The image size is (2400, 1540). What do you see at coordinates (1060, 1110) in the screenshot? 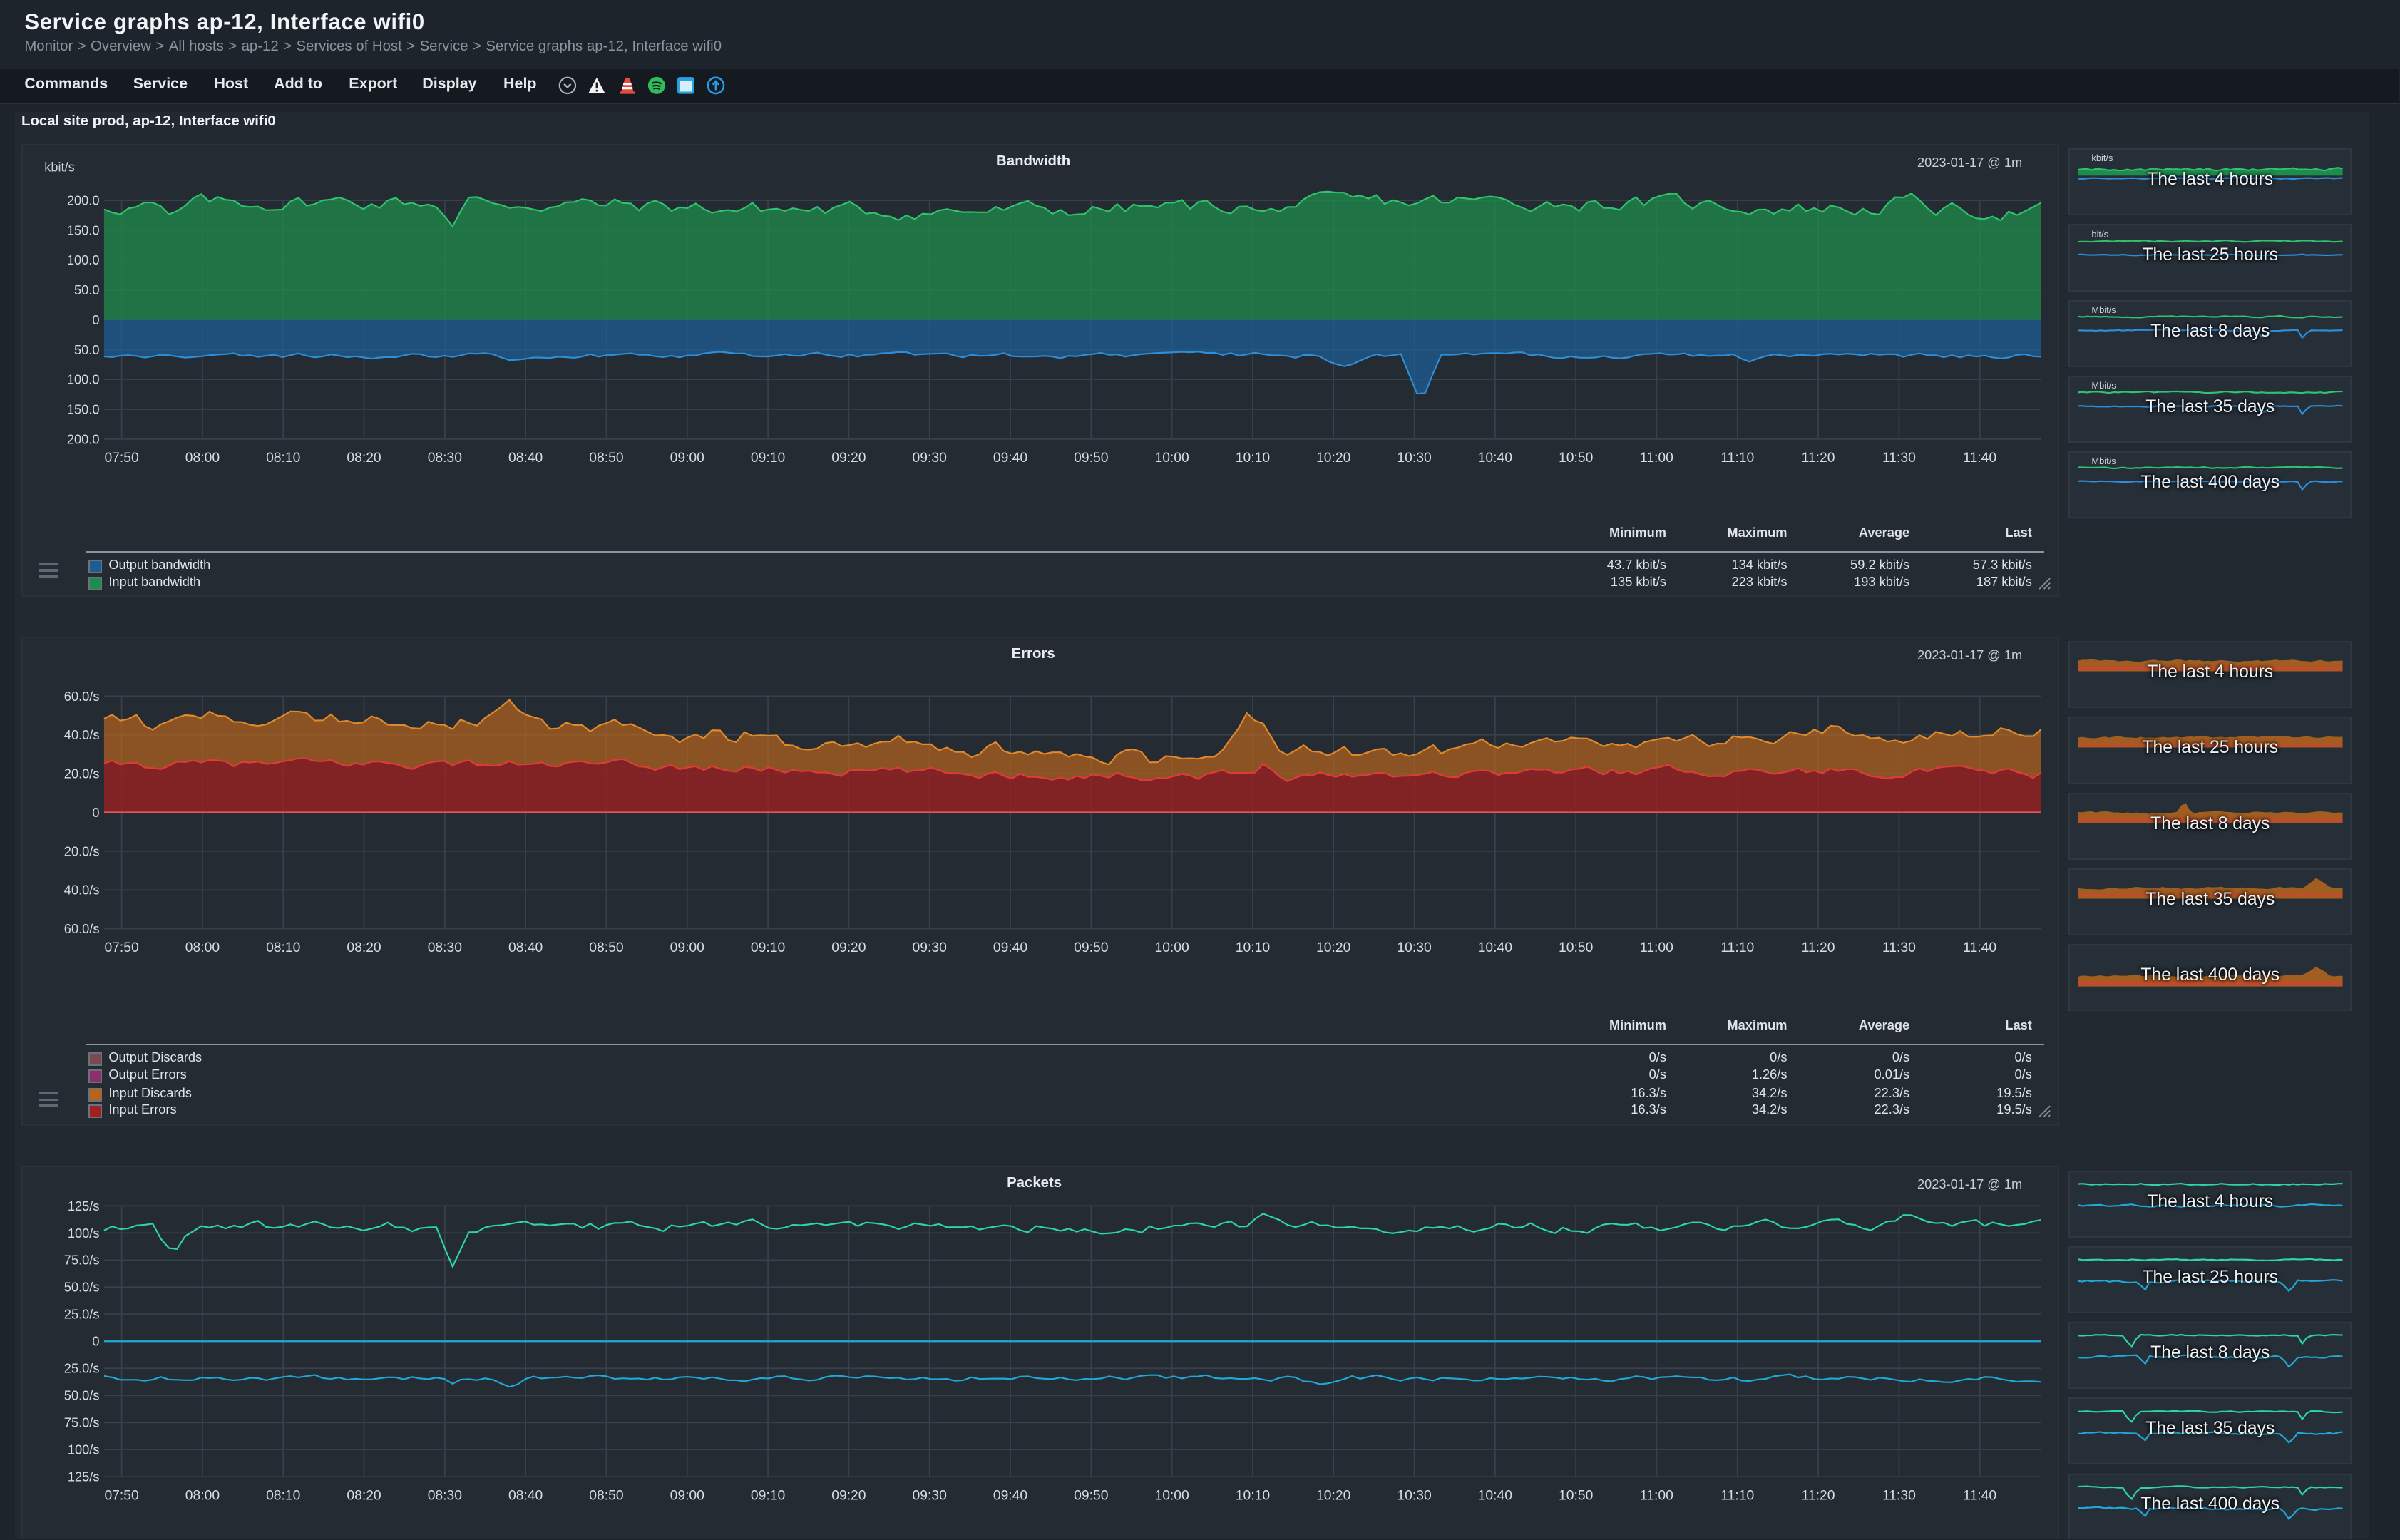
I see `legend-row: Input Errors 16.3/s 34.2/s 22.3/s 19.5/s` at bounding box center [1060, 1110].